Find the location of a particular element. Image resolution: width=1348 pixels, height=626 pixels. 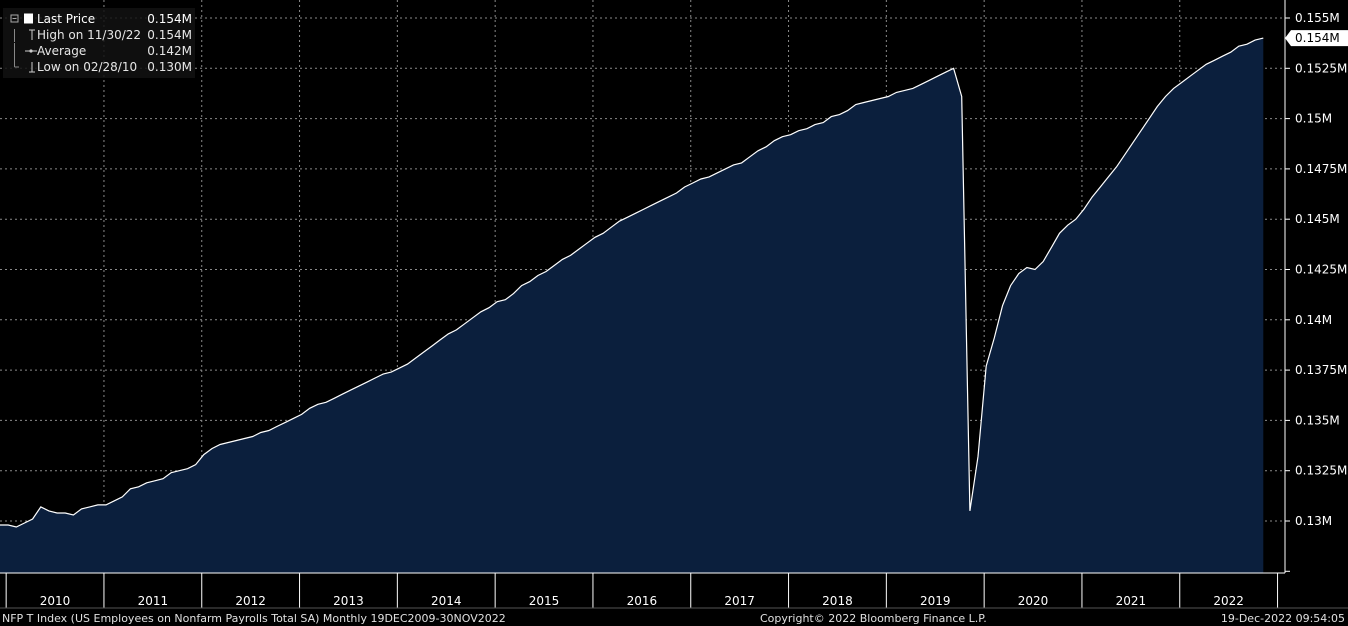

legend-value: 0.130M is located at coordinates (169, 67).